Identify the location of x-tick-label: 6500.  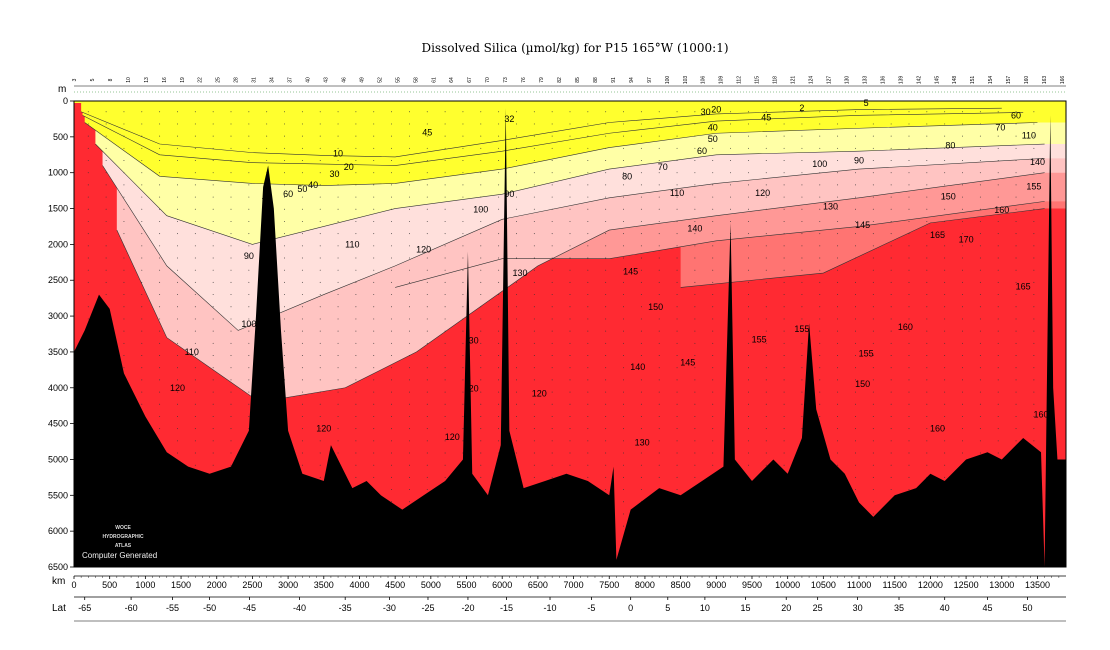
(538, 585).